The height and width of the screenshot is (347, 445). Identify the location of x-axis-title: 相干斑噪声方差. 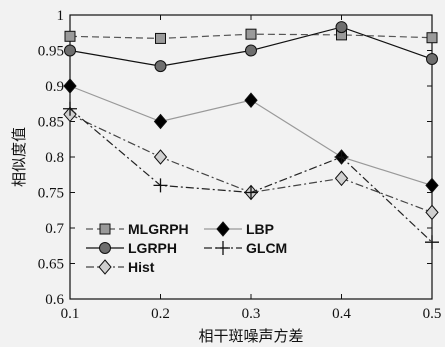
(250, 336).